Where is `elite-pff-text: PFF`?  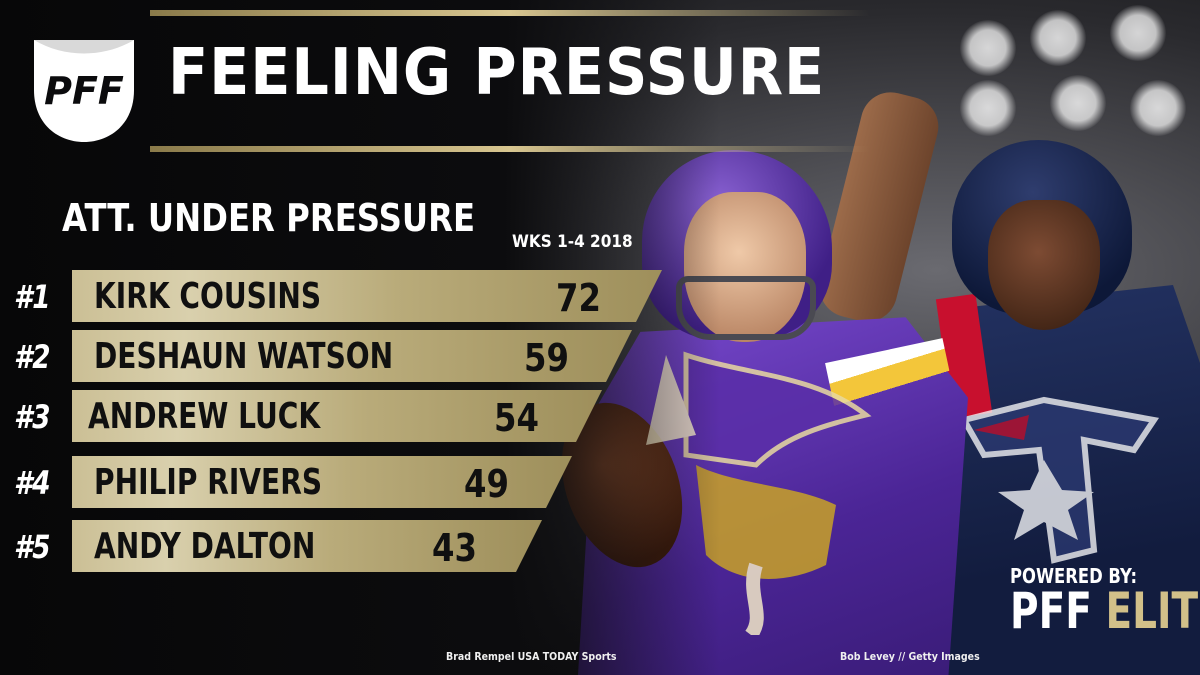
elite-pff-text: PFF is located at coordinates (1051, 611).